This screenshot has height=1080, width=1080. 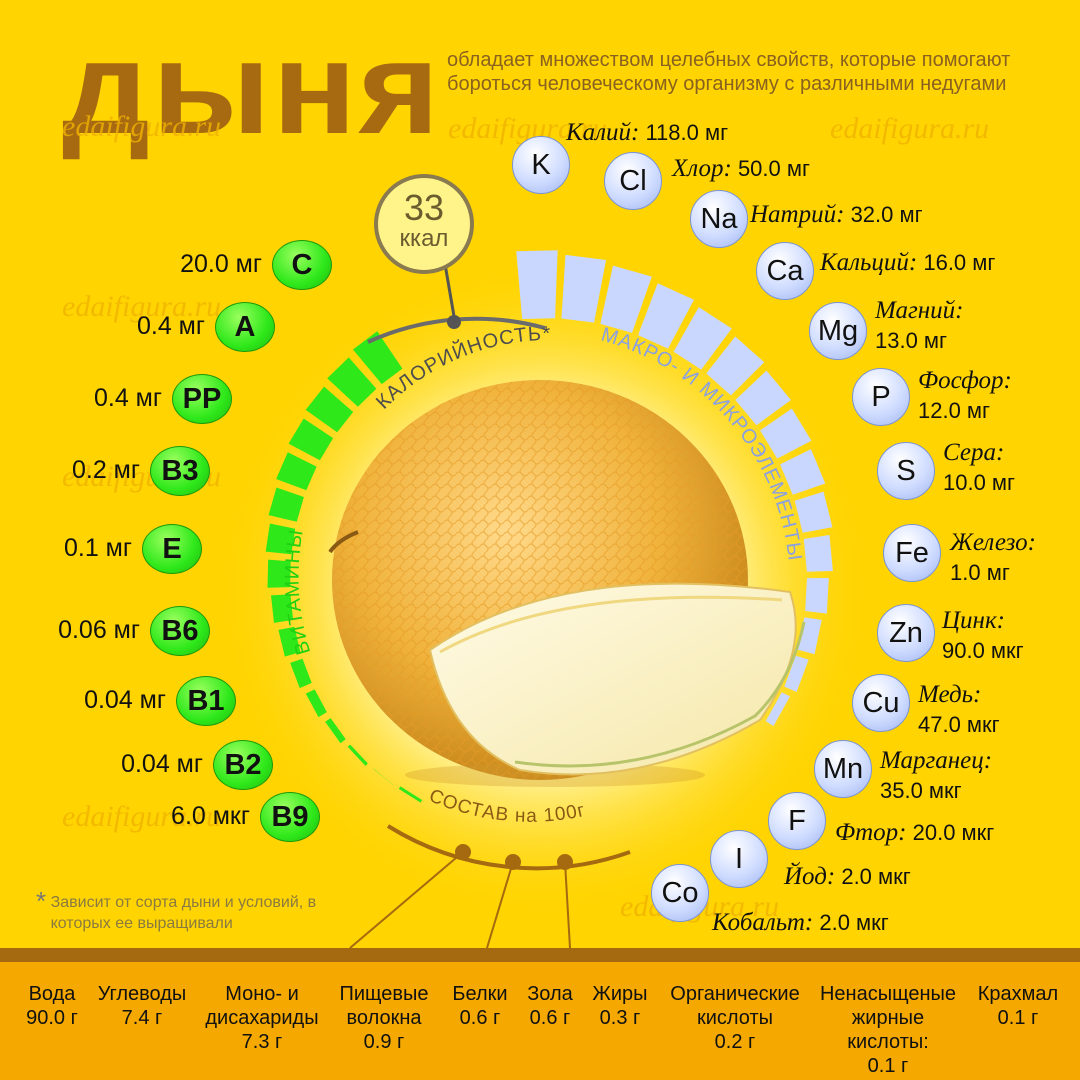 What do you see at coordinates (162, 764) in the screenshot?
I see `vitamin-b2-value: 0.04 мг` at bounding box center [162, 764].